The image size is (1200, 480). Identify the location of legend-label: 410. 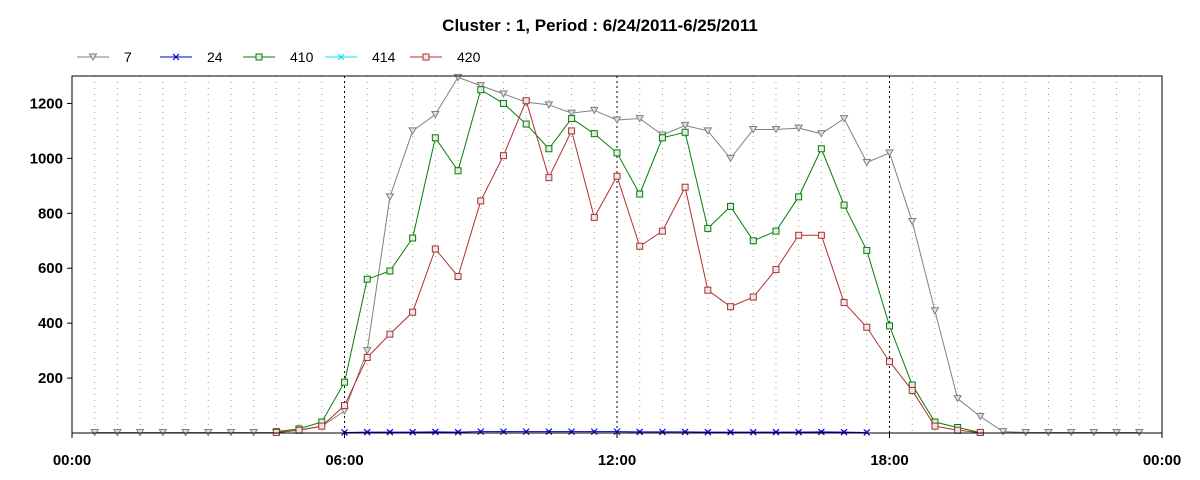
(302, 57).